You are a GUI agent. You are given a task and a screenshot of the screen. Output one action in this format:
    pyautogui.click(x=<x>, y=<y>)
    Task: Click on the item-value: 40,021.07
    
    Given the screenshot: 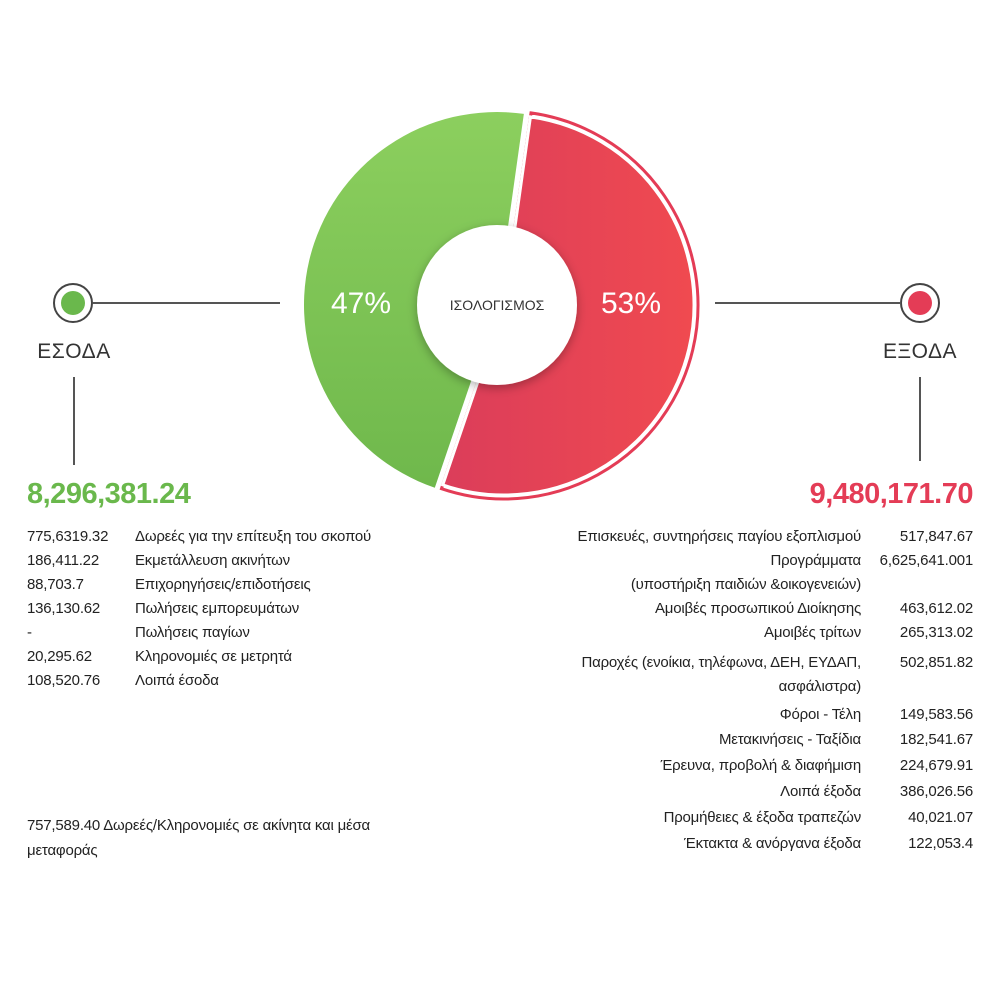 What is the action you would take?
    pyautogui.click(x=940, y=817)
    